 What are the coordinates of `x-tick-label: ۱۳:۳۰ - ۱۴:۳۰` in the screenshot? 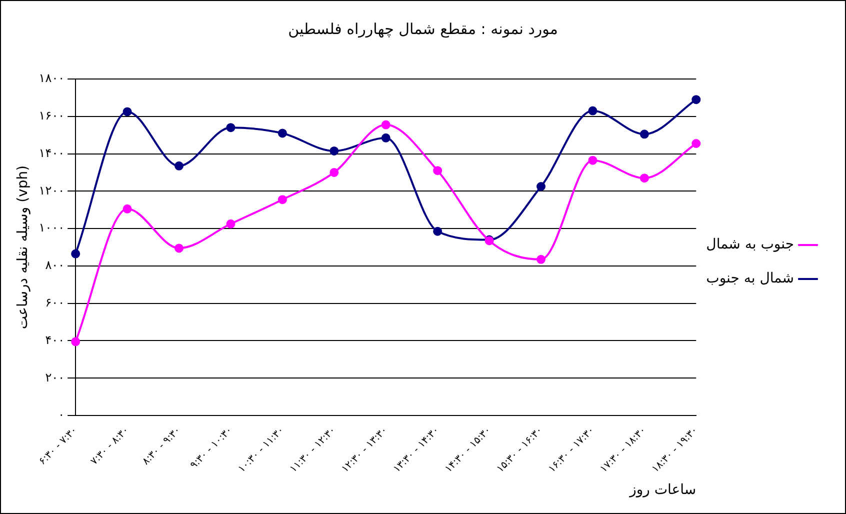 It's located at (417, 449).